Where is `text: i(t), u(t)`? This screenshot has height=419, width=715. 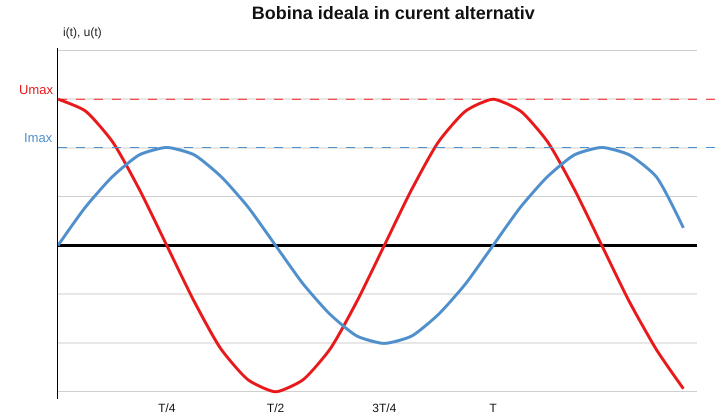 text: i(t), u(t) is located at coordinates (82, 32).